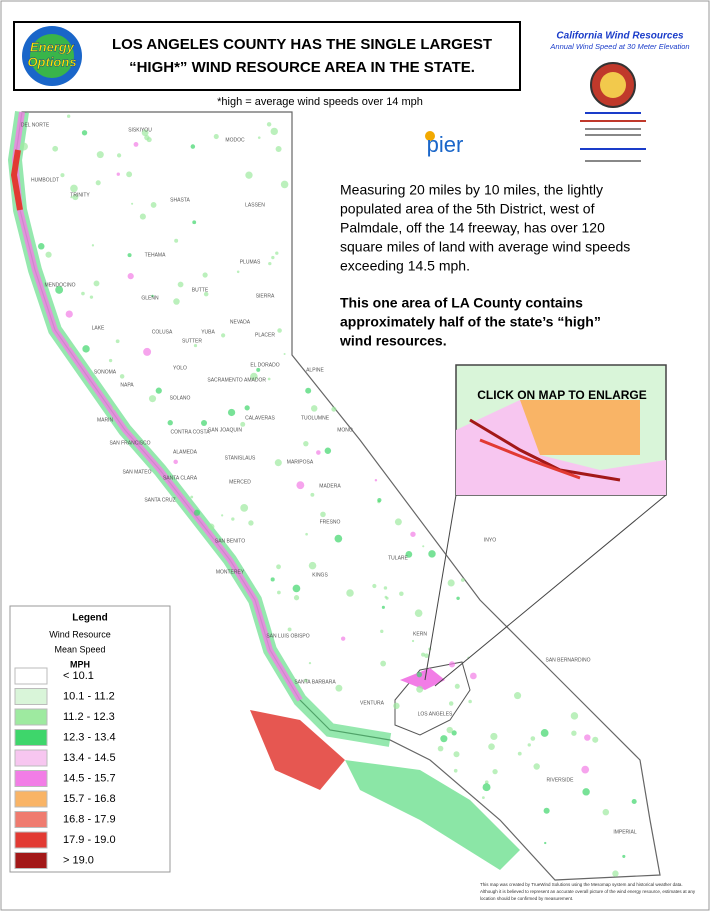 The image size is (710, 911). What do you see at coordinates (250, 262) in the screenshot?
I see `county-label: PLUMAS` at bounding box center [250, 262].